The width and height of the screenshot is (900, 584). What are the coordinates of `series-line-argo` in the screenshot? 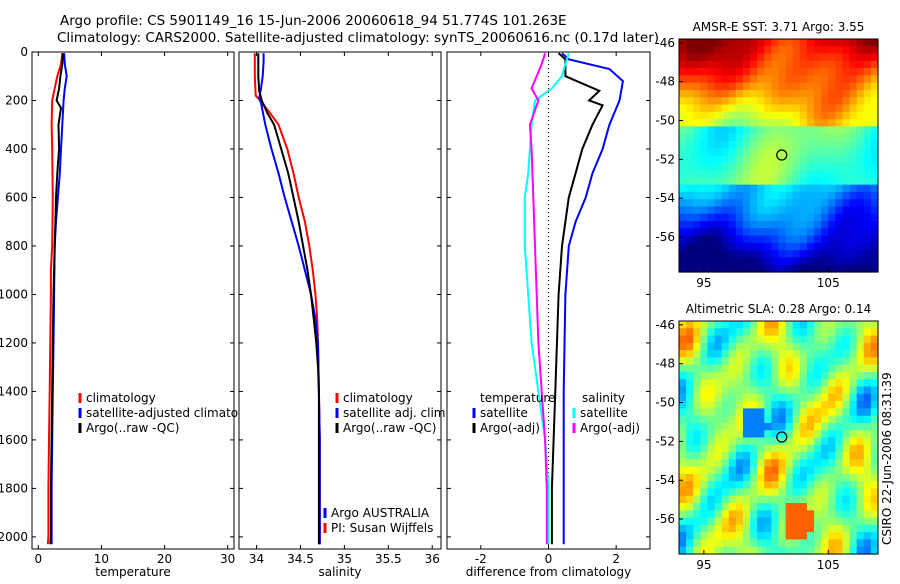 It's located at (288, 299).